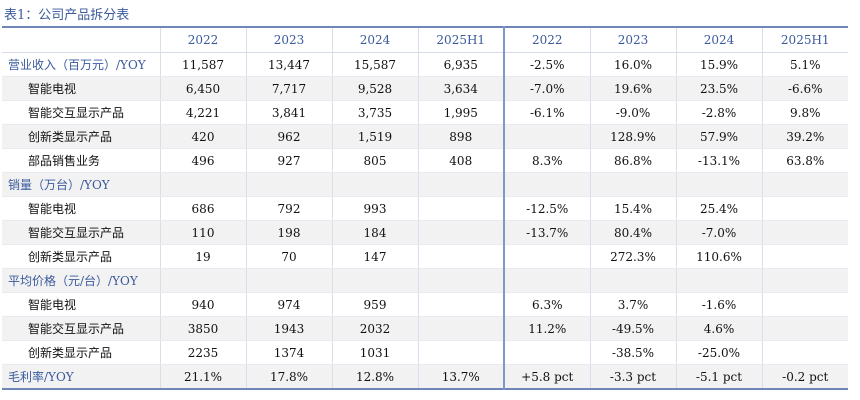 The width and height of the screenshot is (860, 400). What do you see at coordinates (288, 64) in the screenshot?
I see `value-cell: 13,447` at bounding box center [288, 64].